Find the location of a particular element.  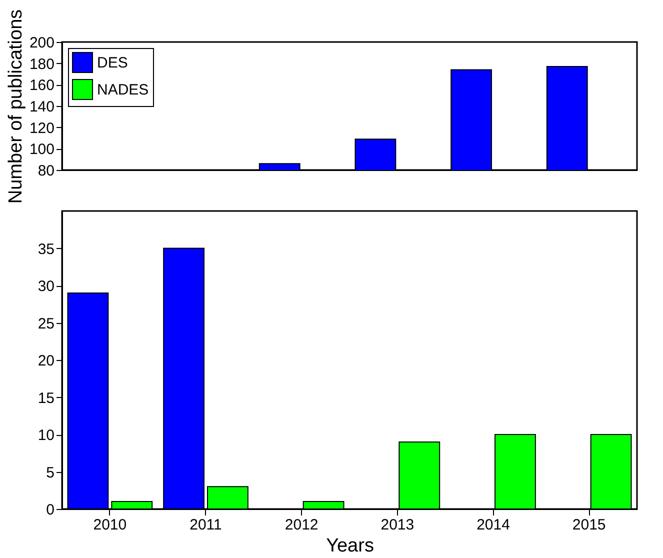

y-axis-title: Number of publications is located at coordinates (15, 106).